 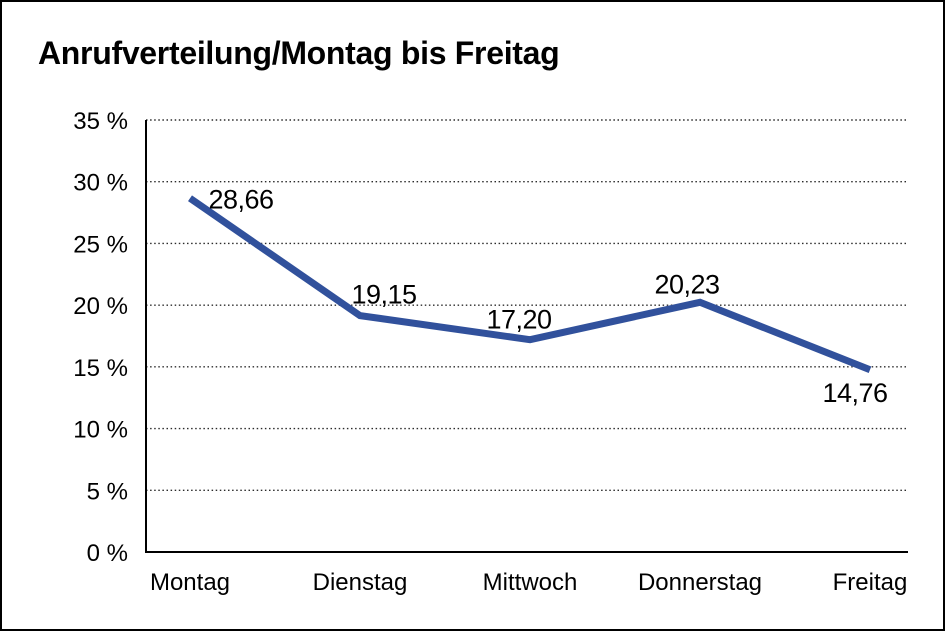 I want to click on data-point-label: 19,15, so click(x=383, y=295).